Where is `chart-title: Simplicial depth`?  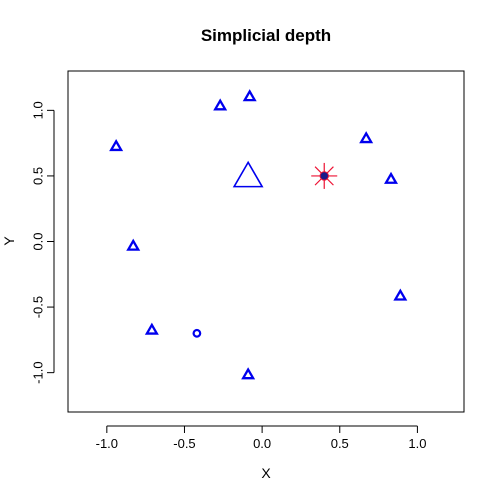 chart-title: Simplicial depth is located at coordinates (266, 35).